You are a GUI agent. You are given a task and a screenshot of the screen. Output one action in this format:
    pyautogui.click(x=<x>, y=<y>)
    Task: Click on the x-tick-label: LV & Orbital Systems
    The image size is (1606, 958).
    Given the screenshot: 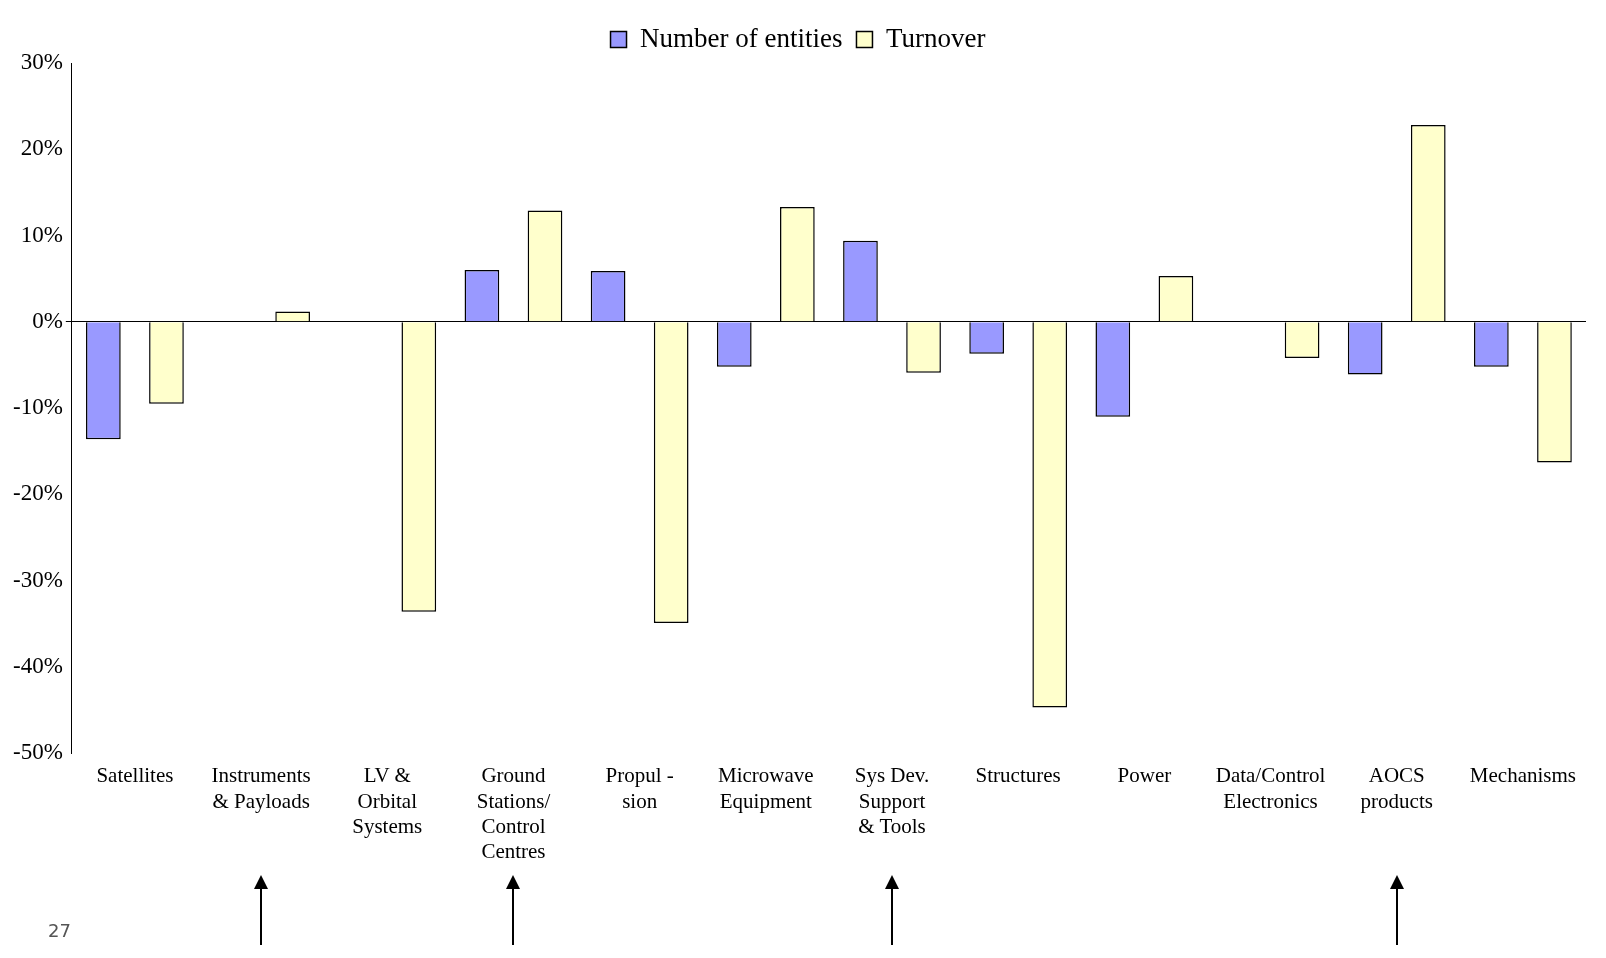 What is the action you would take?
    pyautogui.click(x=387, y=800)
    